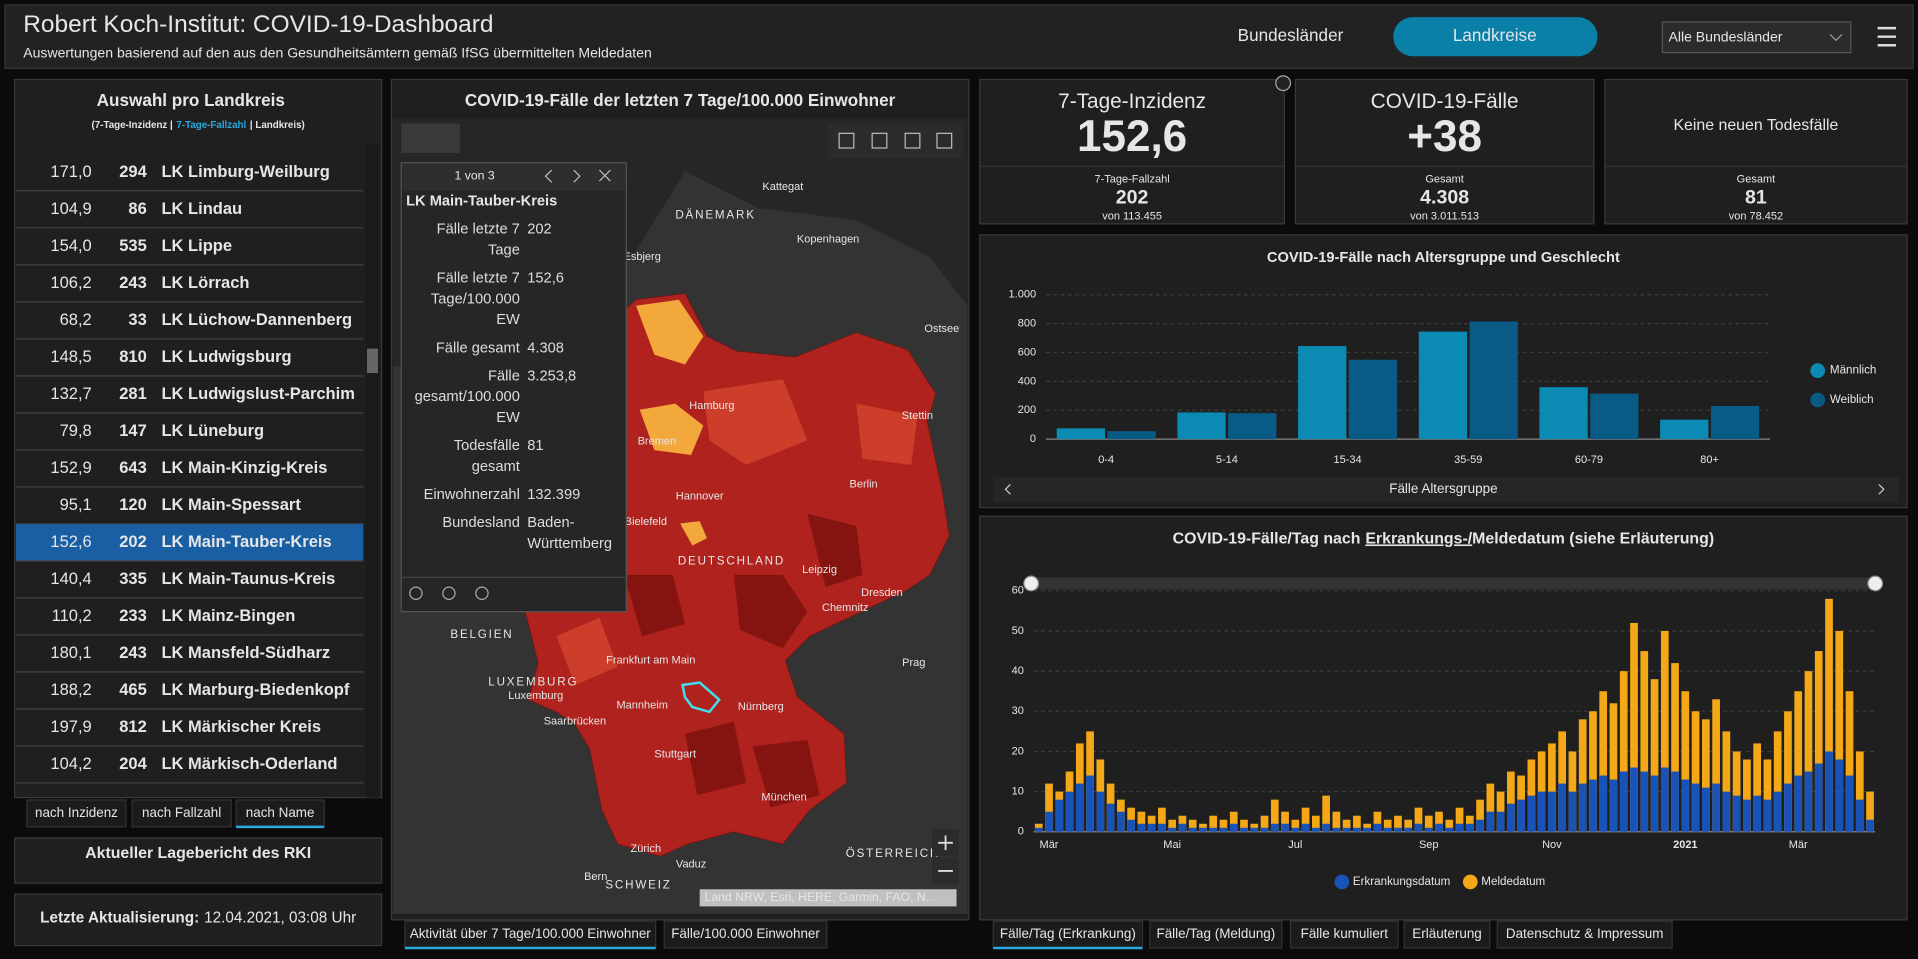  I want to click on chart-tab-label: Fälle/Tag (Erkrankung), so click(1068, 933).